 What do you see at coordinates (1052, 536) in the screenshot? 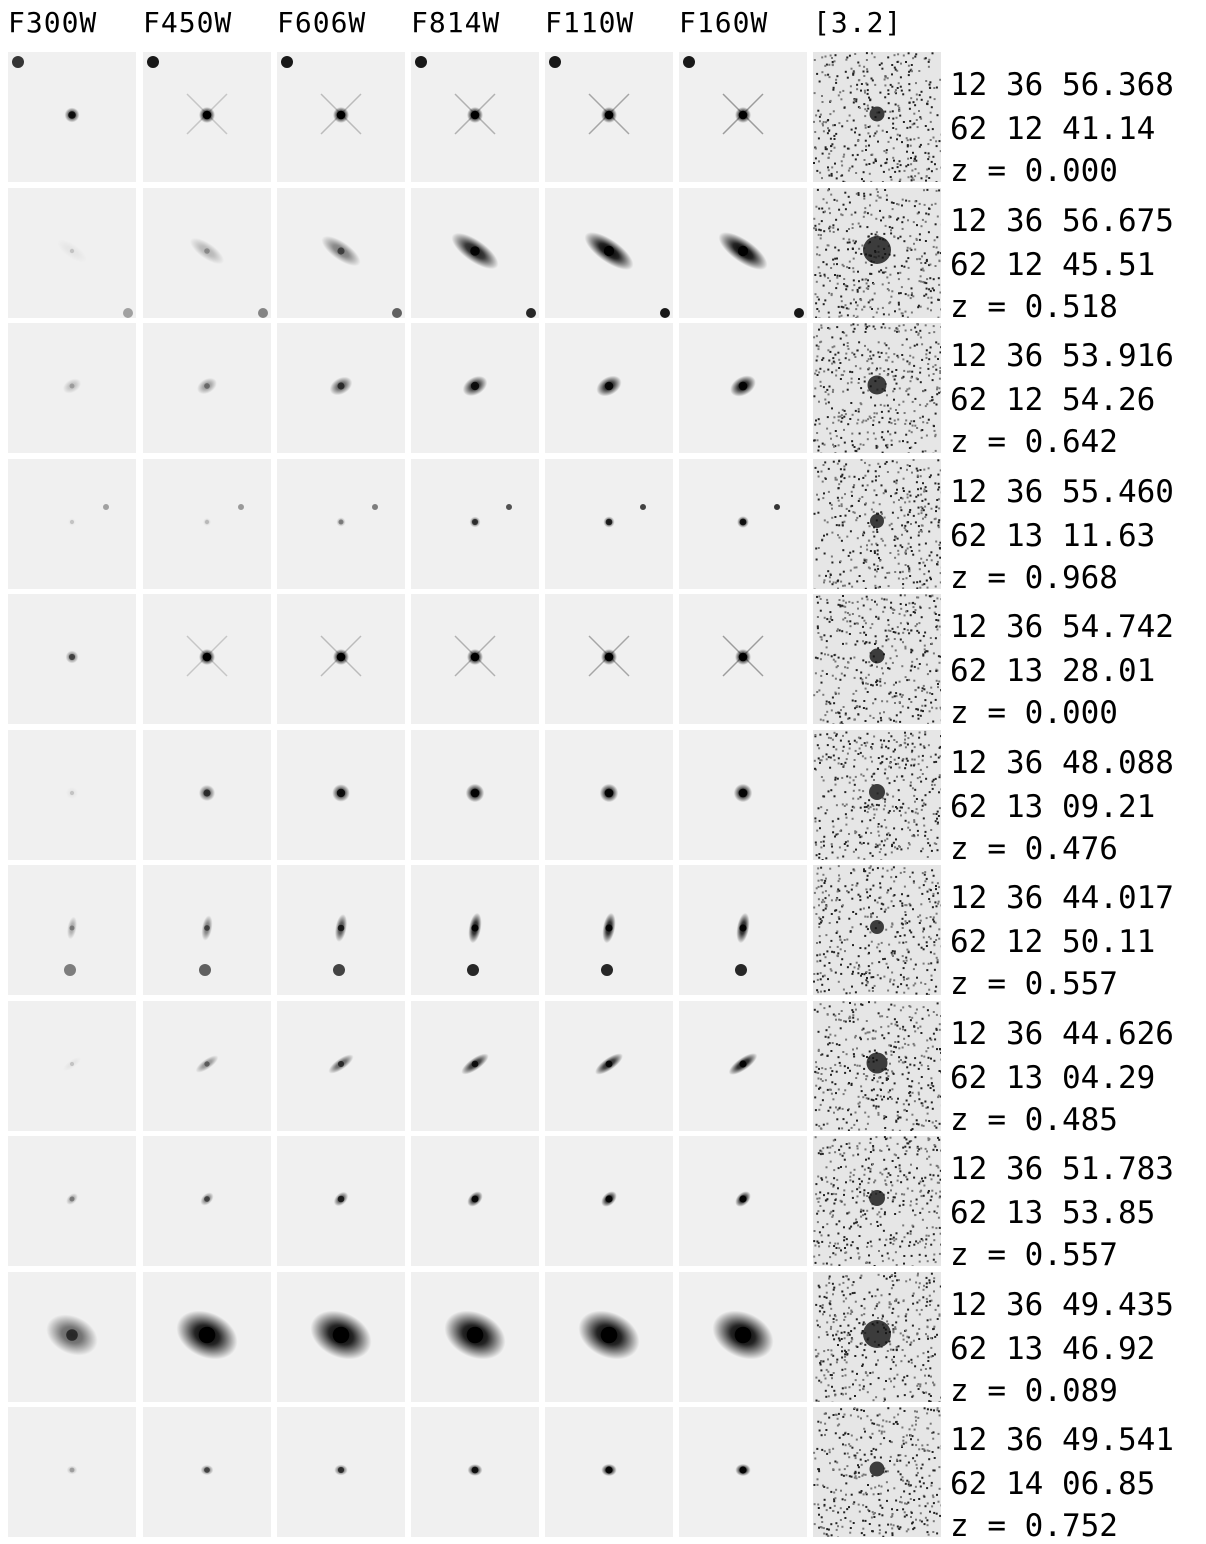
I see `dec-coordinate: 62 13 11.63` at bounding box center [1052, 536].